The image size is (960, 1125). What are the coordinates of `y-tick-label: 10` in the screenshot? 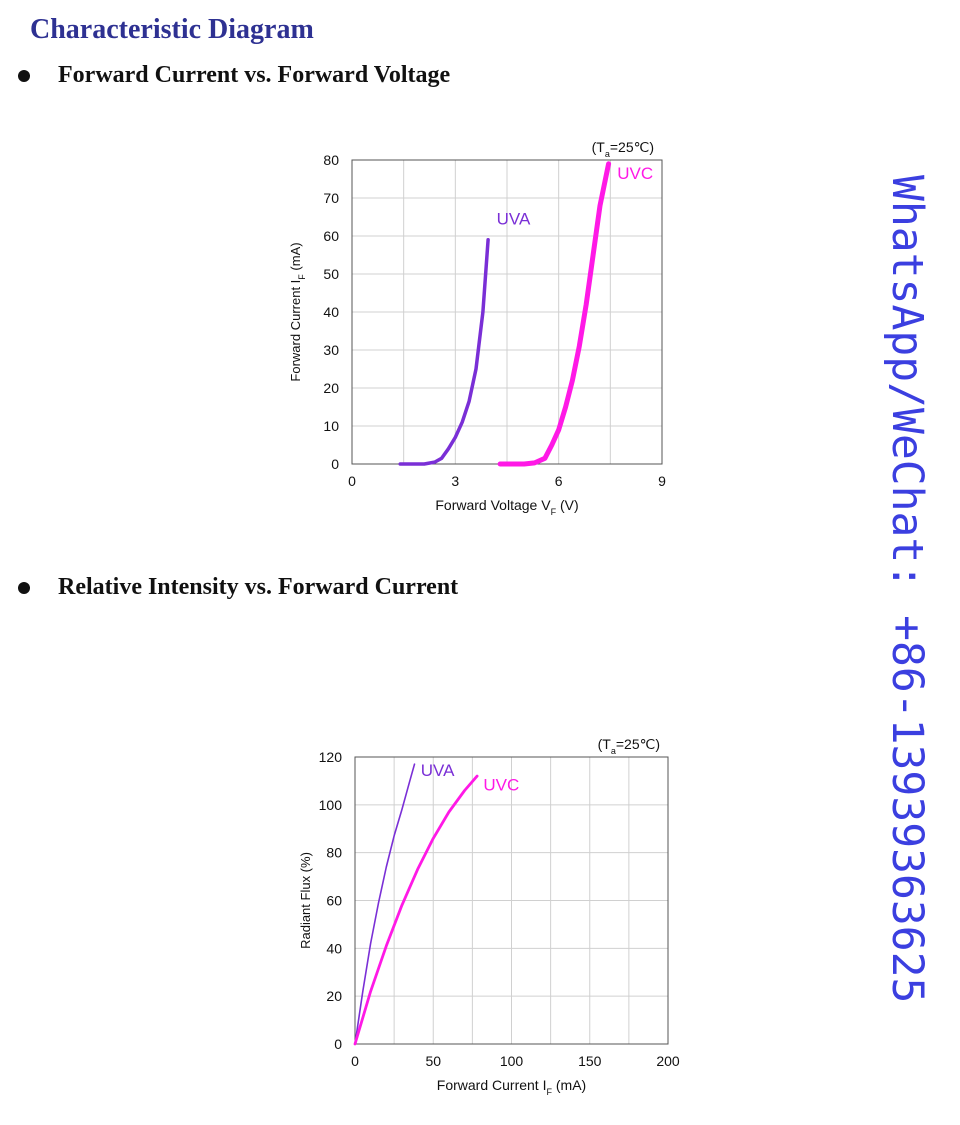 It's located at (331, 426).